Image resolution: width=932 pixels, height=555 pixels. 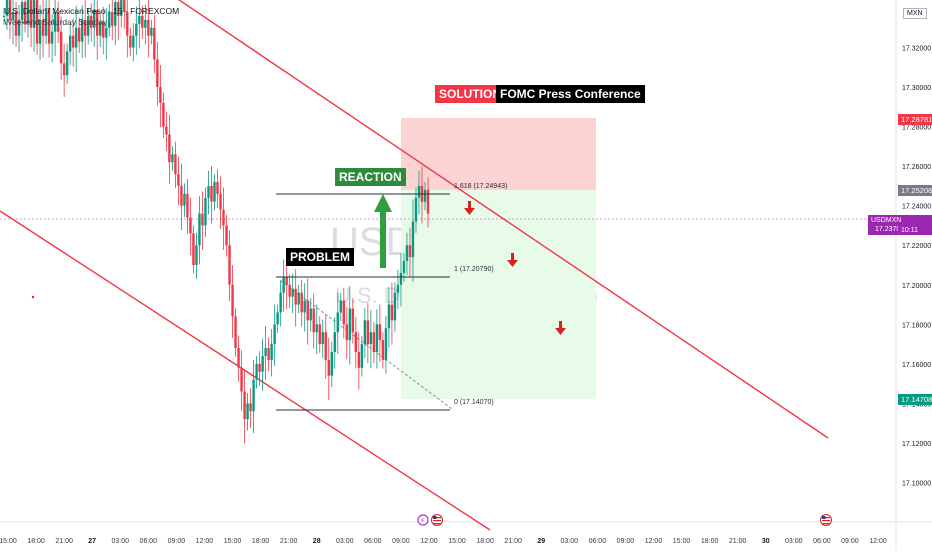 What do you see at coordinates (916, 167) in the screenshot?
I see `y-tick-label: 17.26000` at bounding box center [916, 167].